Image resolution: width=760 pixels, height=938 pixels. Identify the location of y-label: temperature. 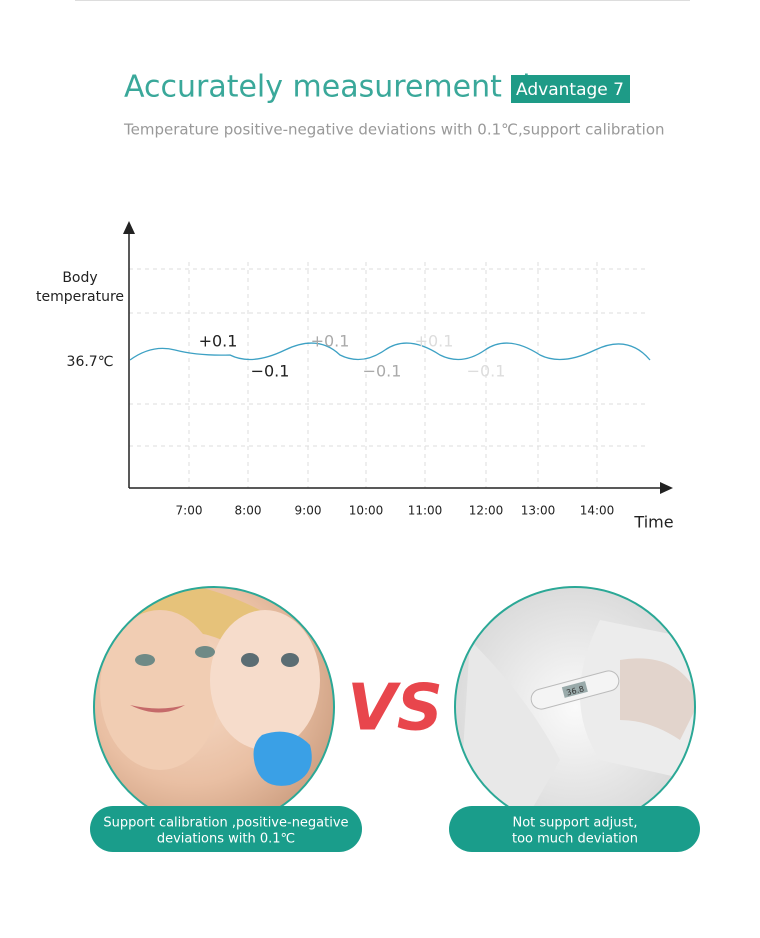
(80, 297).